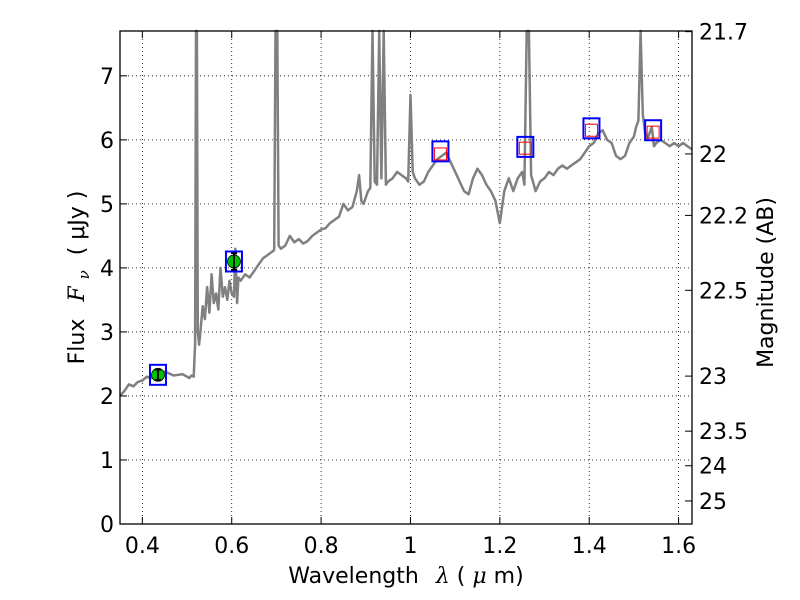 Image resolution: width=800 pixels, height=600 pixels. Describe the element at coordinates (509, 576) in the screenshot. I see `x-axis-label-unit-rest: m)` at that location.